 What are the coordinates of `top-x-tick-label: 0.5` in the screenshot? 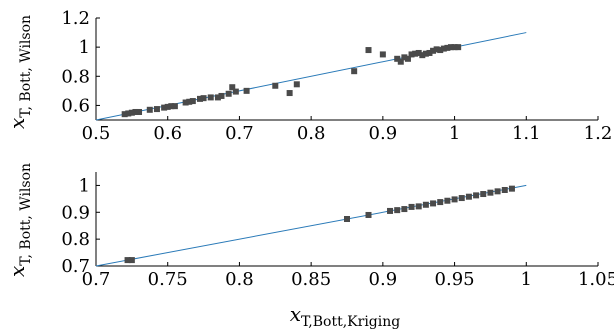 It's located at (96, 133).